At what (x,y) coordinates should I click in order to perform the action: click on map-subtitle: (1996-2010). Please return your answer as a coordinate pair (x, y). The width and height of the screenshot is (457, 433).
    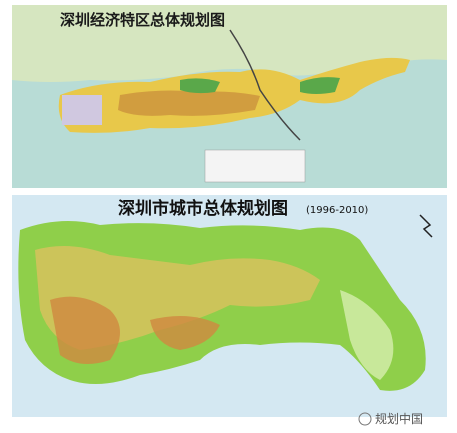
    Looking at the image, I should click on (337, 210).